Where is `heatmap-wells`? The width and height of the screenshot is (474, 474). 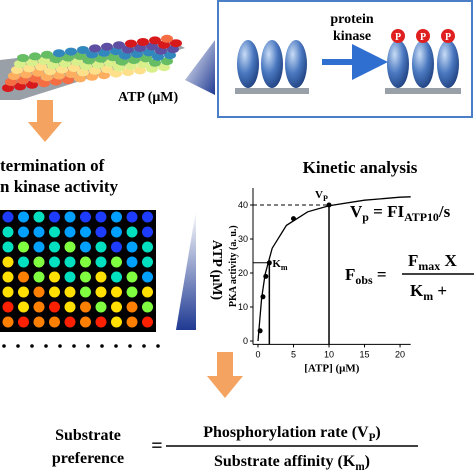 heatmap-wells is located at coordinates (77, 269).